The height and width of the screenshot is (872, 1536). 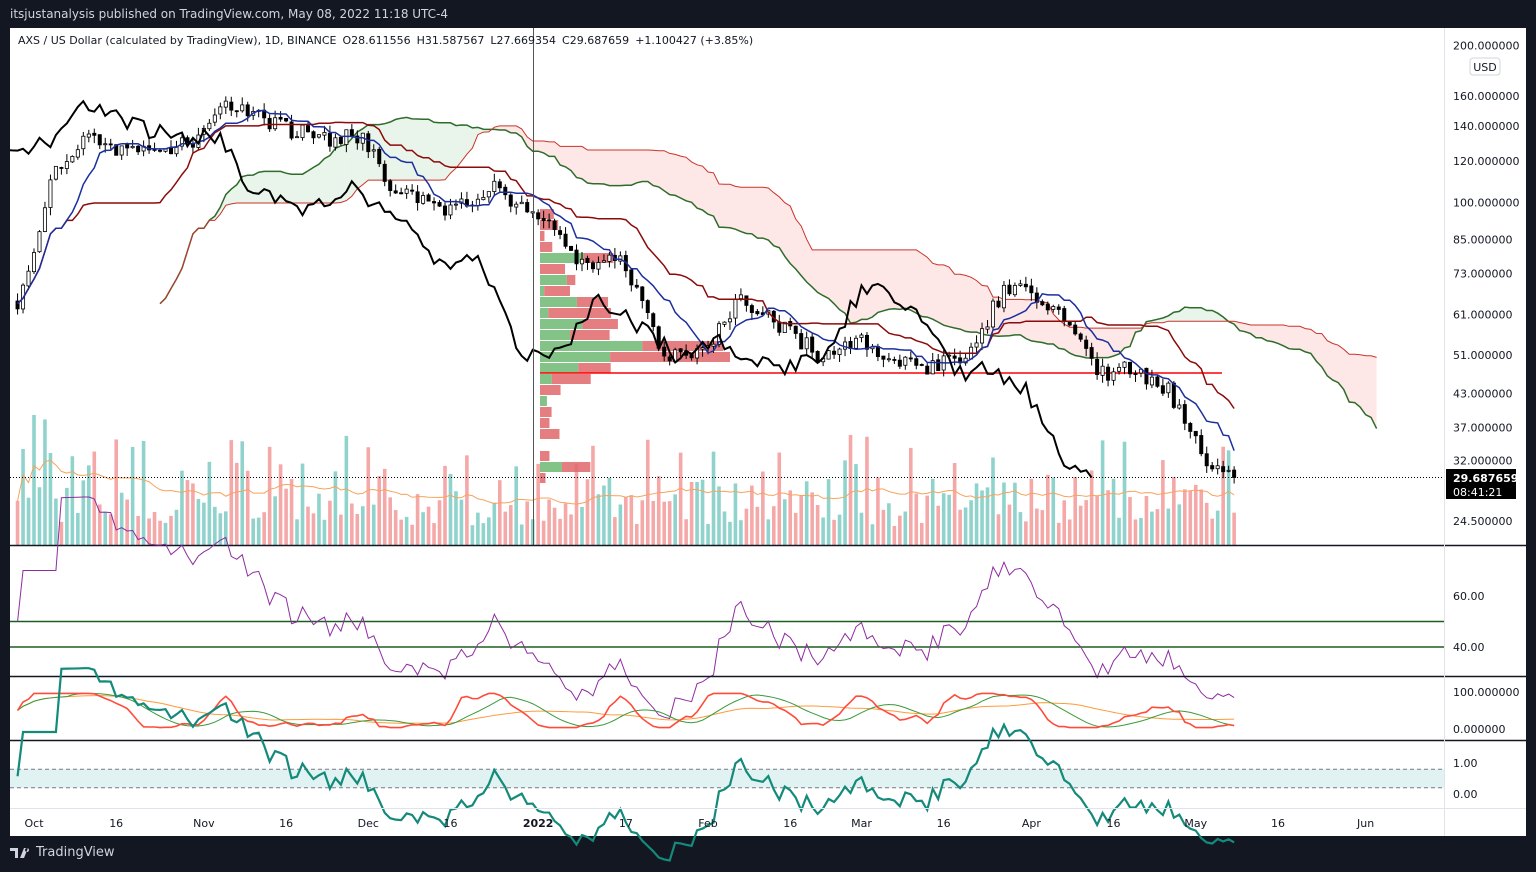 What do you see at coordinates (1465, 794) in the screenshot?
I see `osc-tick: 0.00` at bounding box center [1465, 794].